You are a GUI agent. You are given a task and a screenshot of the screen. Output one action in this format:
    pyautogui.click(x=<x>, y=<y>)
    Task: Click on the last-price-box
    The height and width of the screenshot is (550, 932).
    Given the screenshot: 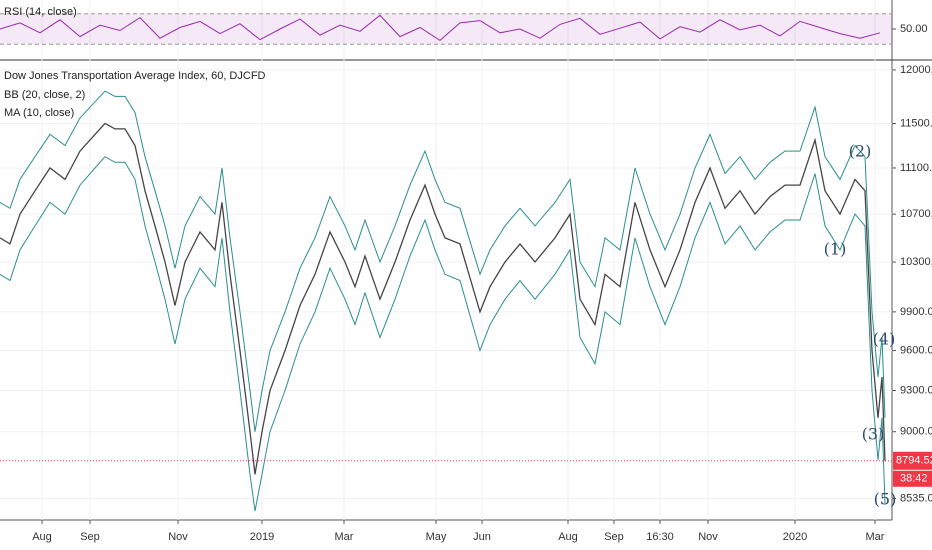 What is the action you would take?
    pyautogui.click(x=912, y=460)
    